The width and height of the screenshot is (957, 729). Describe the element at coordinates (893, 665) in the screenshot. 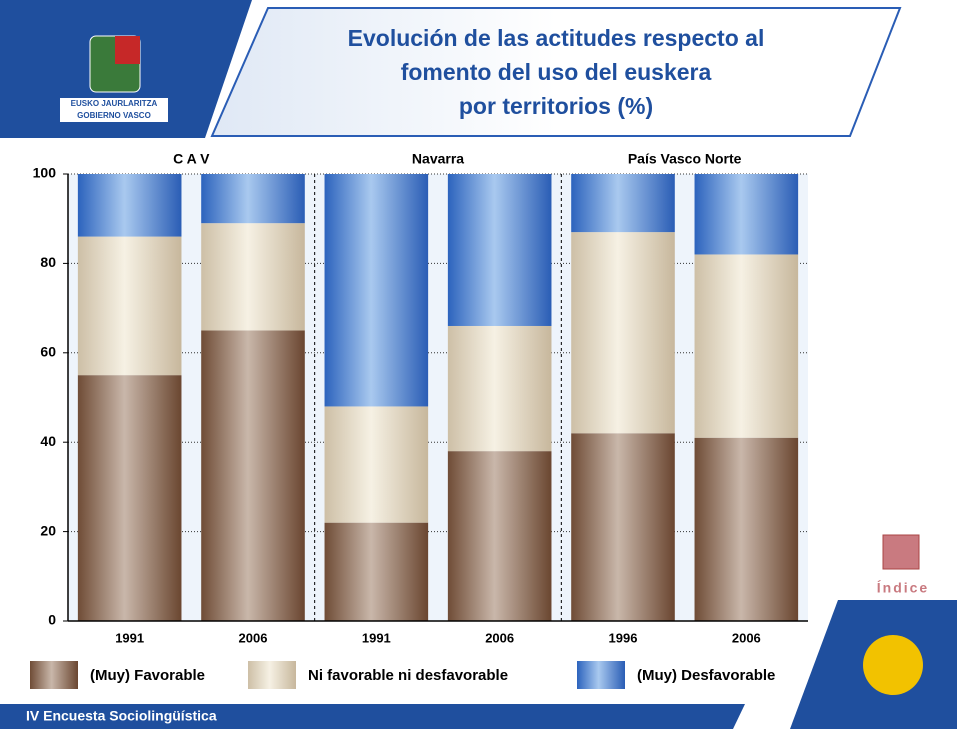

I see `mascot` at that location.